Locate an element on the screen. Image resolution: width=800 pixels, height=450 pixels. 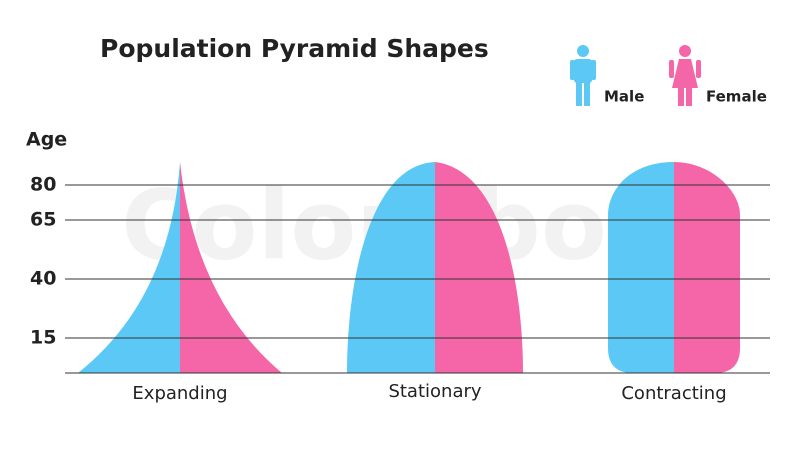
title: Population Pyramid Shapes is located at coordinates (294, 48).